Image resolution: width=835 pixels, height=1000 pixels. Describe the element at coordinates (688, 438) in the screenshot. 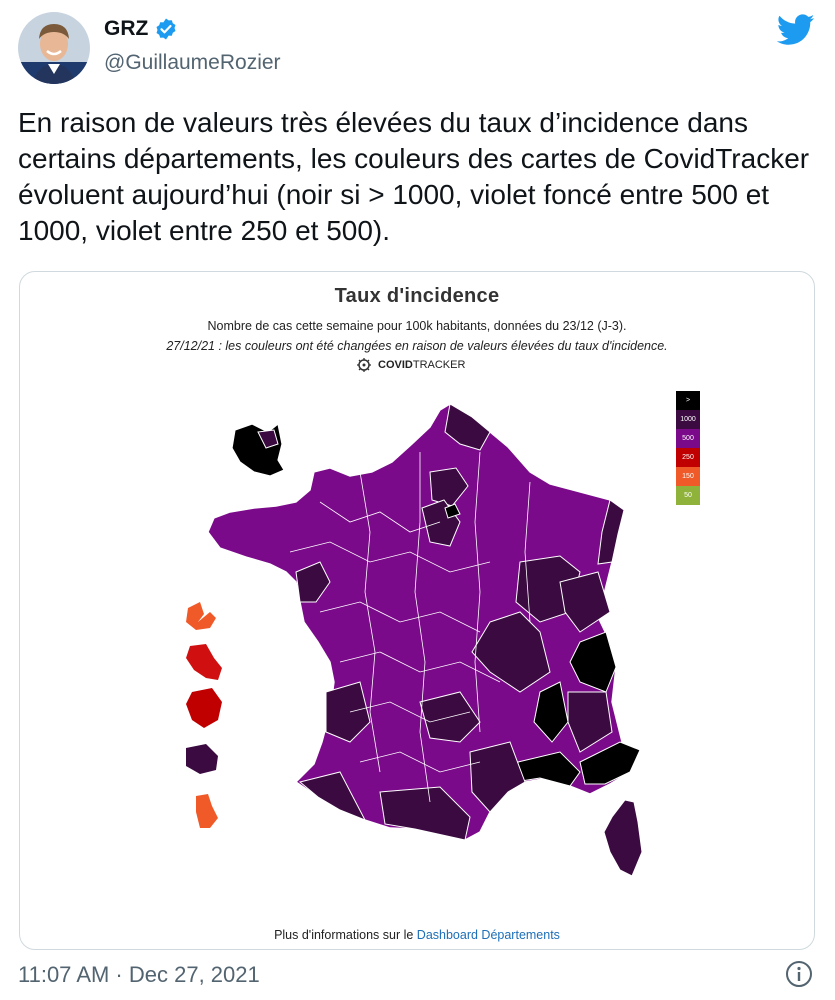

I see `legend-item-500: 500` at that location.